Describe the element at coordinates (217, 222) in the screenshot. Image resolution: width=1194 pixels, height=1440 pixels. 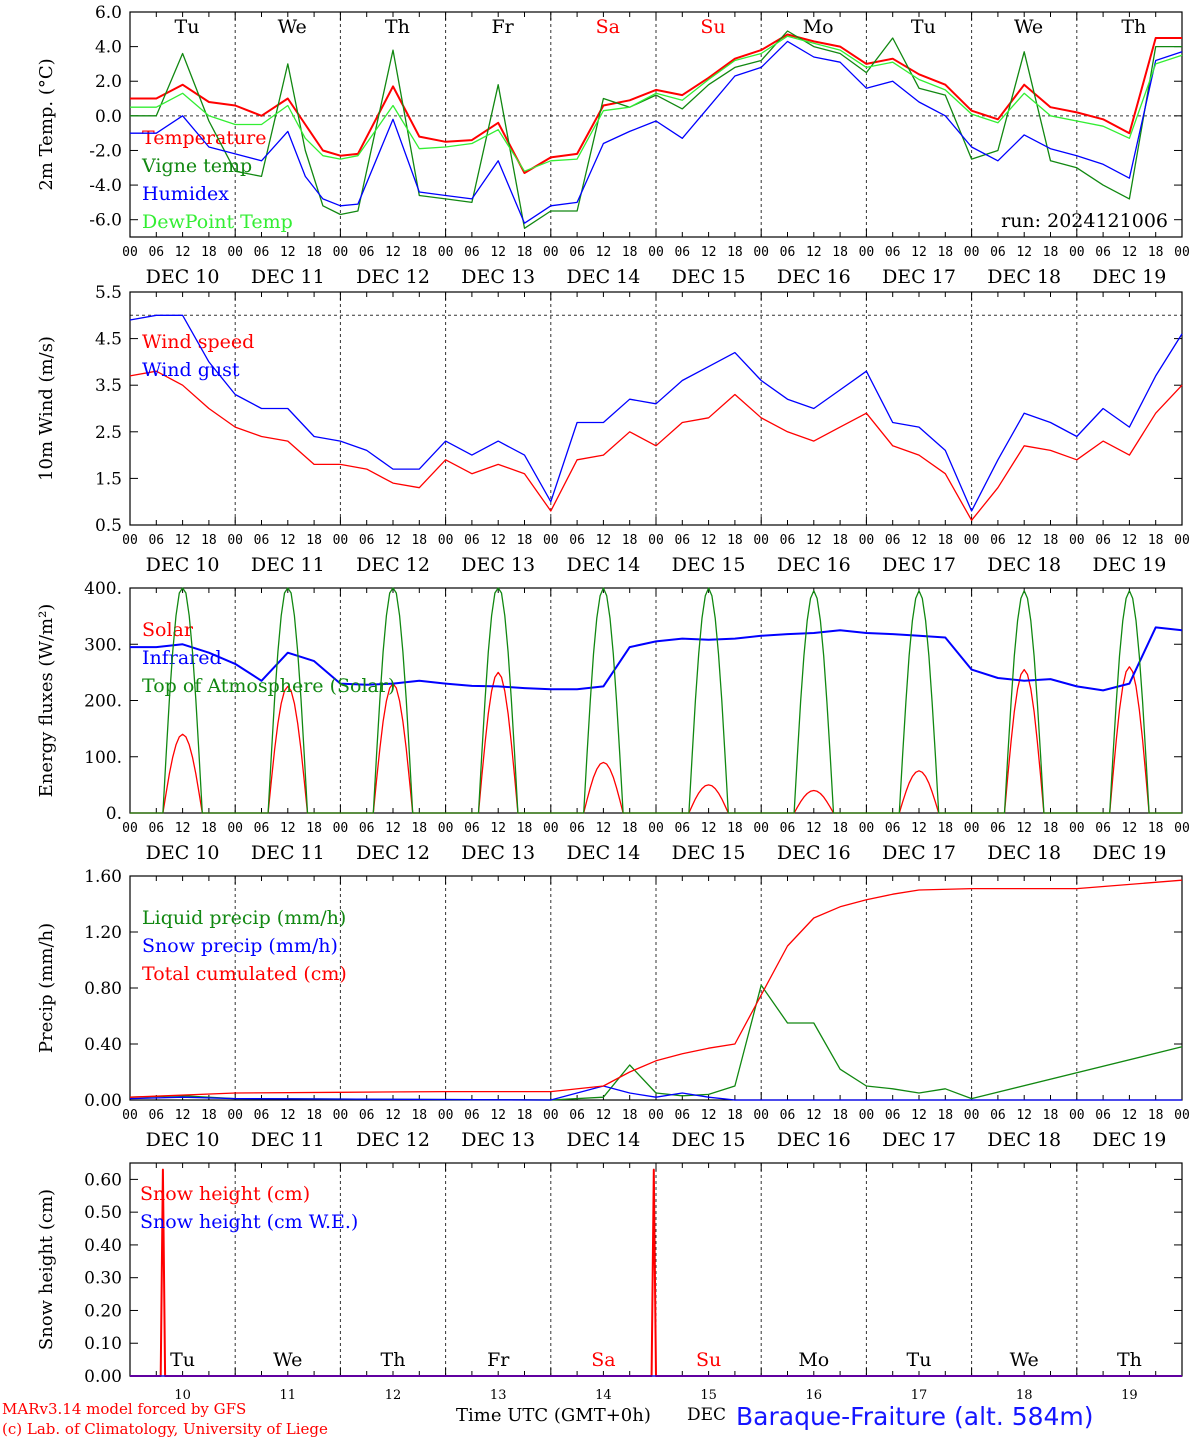
I see `legend-dewpoint-temp: DewPoint Temp` at that location.